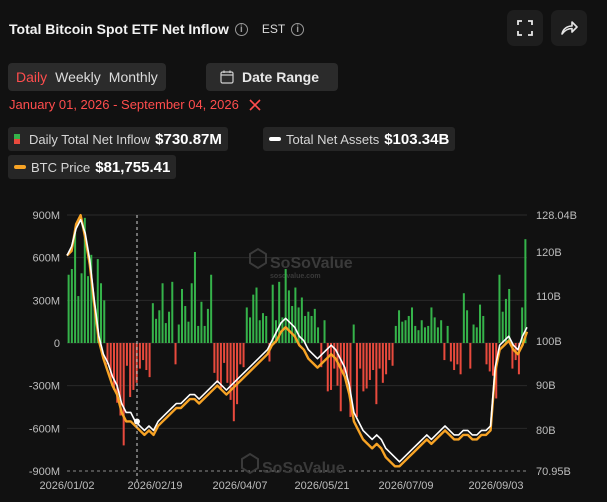  I want to click on price-swatch, so click(20, 167).